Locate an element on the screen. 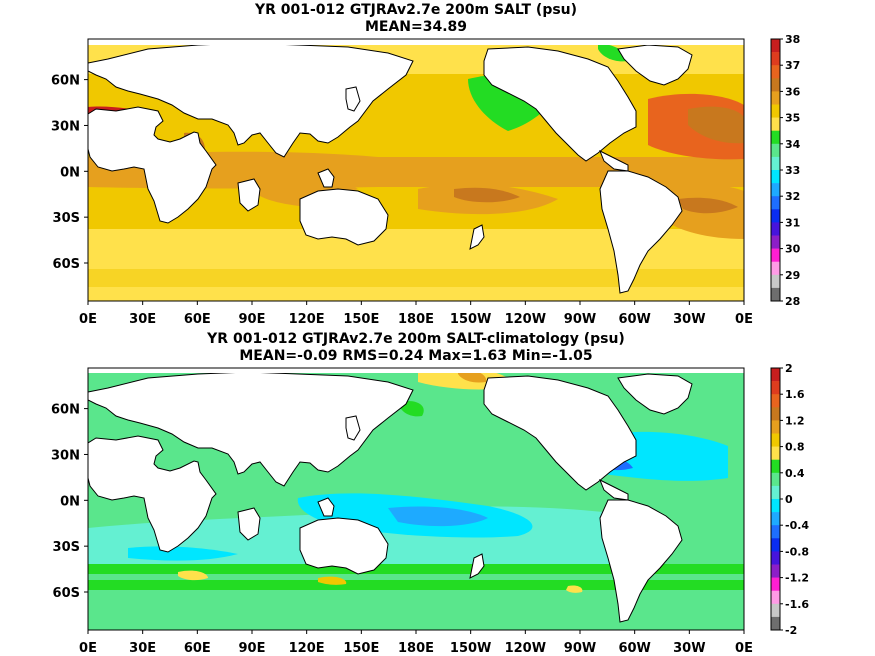  bottom-x-tick-label: 150E is located at coordinates (361, 648).